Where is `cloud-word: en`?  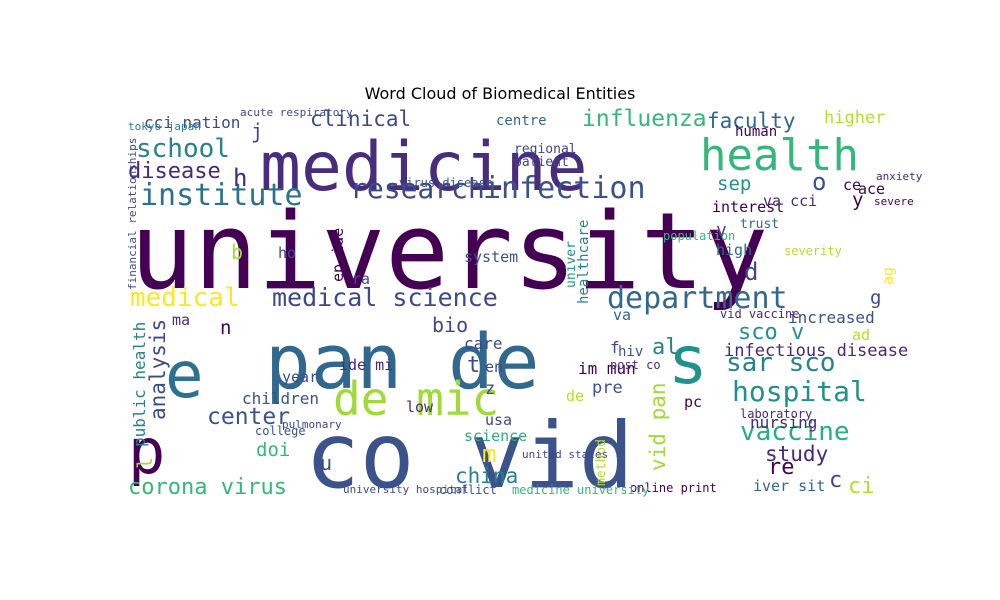 cloud-word: en is located at coordinates (494, 367).